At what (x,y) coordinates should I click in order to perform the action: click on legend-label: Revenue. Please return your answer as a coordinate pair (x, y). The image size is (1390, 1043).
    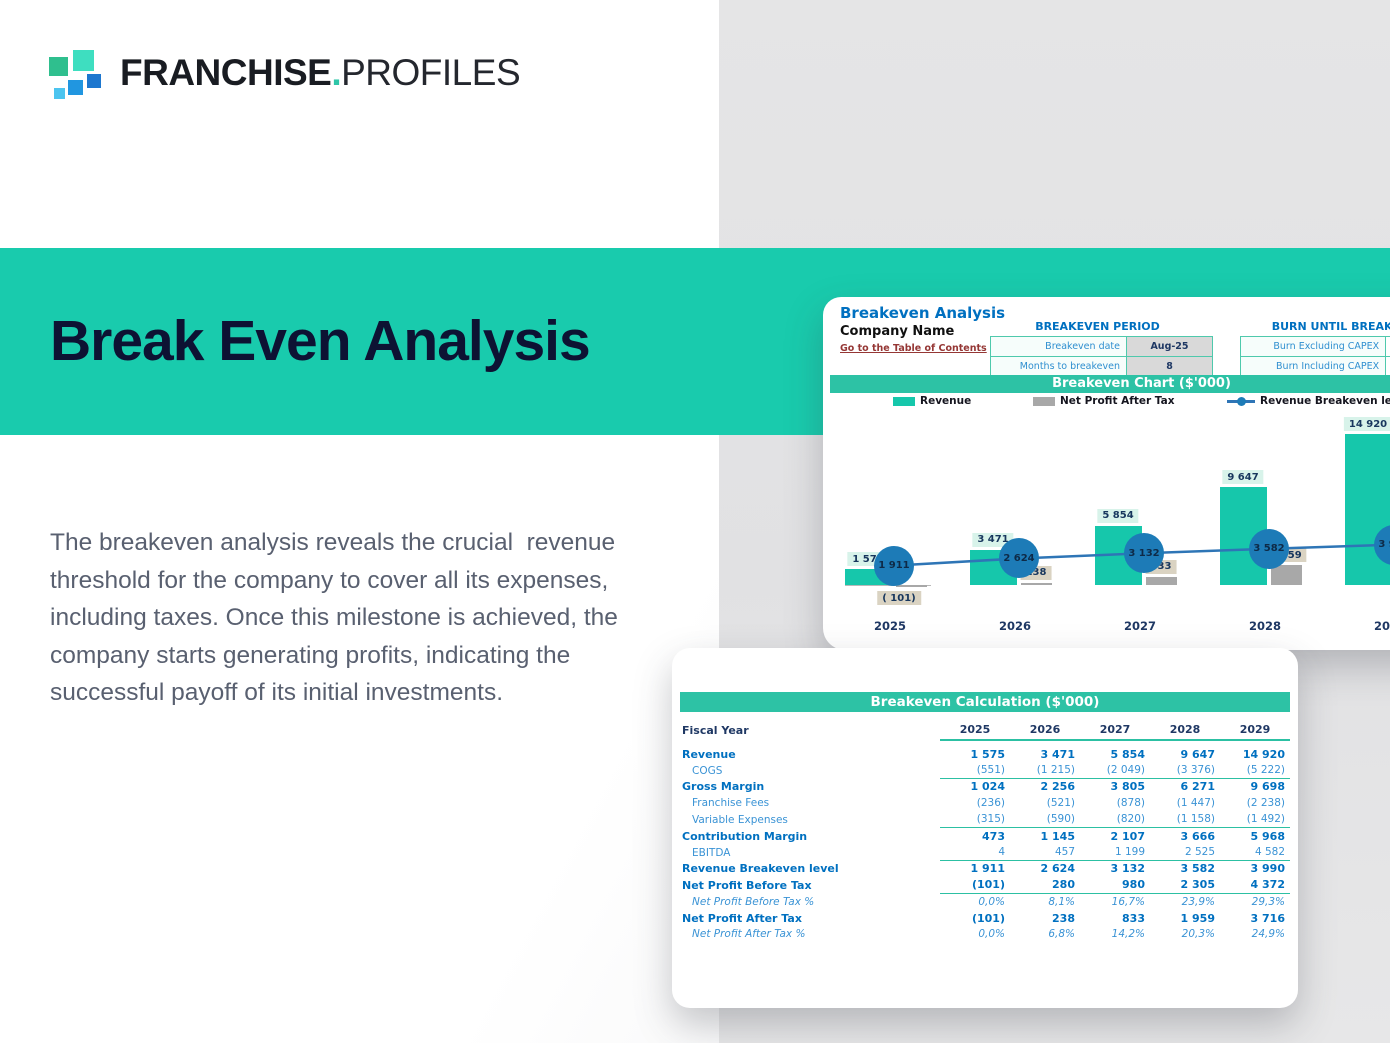
    Looking at the image, I should click on (946, 401).